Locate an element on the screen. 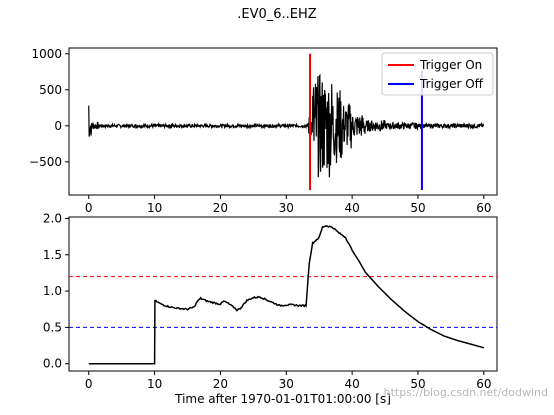 This screenshot has width=554, height=415. top-x-axis-ticks: 0 10 20 30 40 50 60 is located at coordinates (288, 205).